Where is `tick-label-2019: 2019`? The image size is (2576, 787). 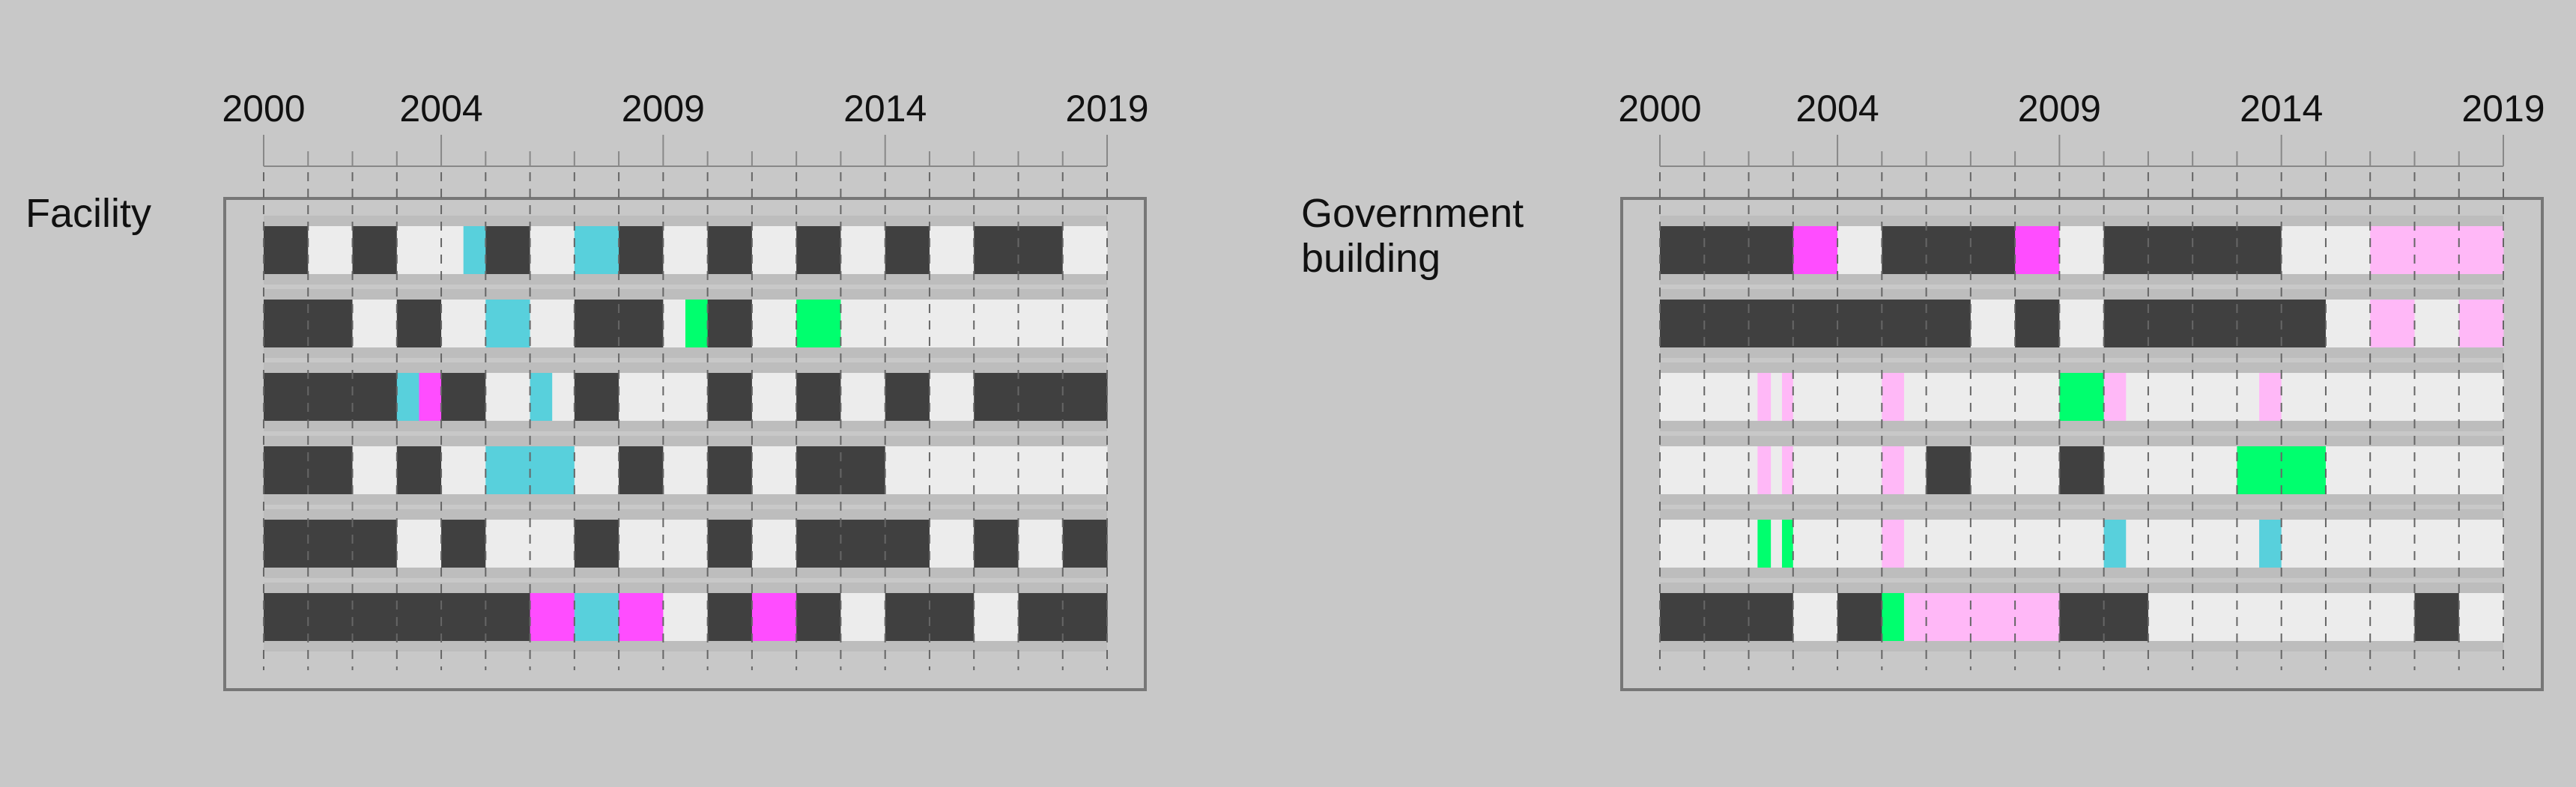
tick-label-2019: 2019 is located at coordinates (2503, 109).